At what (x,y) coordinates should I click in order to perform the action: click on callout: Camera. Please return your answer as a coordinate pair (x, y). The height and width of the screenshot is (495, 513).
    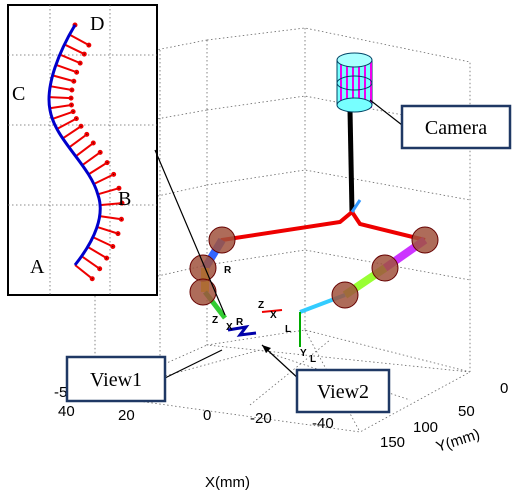
    Looking at the image, I should click on (456, 128).